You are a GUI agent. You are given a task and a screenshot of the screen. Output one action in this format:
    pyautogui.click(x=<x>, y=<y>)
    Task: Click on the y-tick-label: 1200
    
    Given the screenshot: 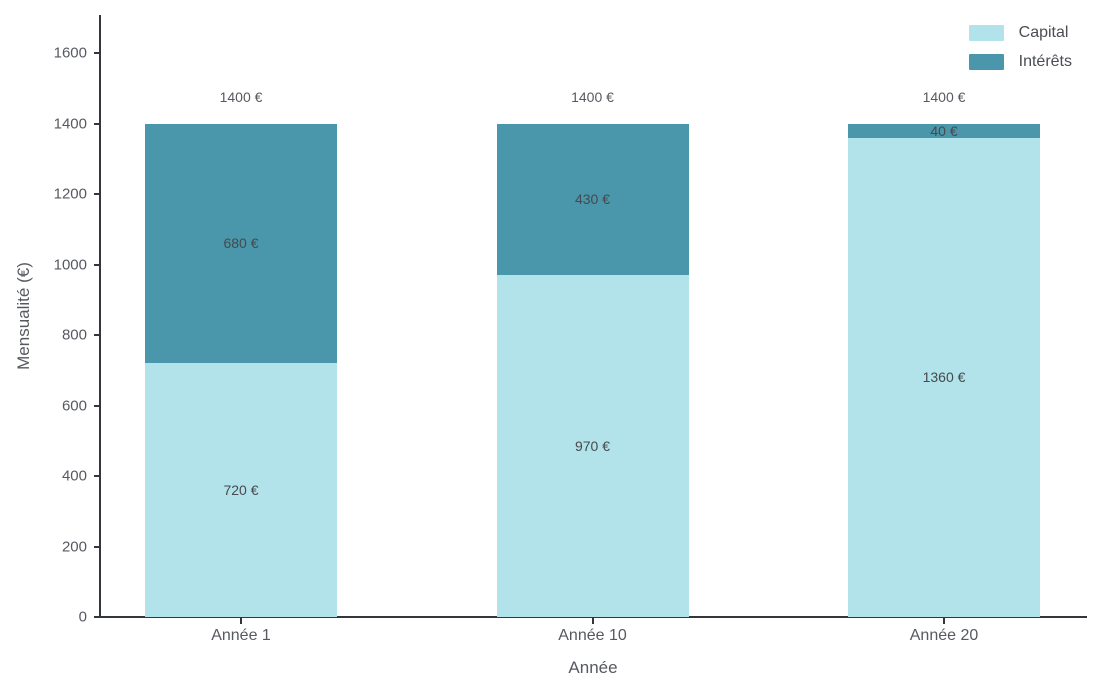 What is the action you would take?
    pyautogui.click(x=70, y=194)
    